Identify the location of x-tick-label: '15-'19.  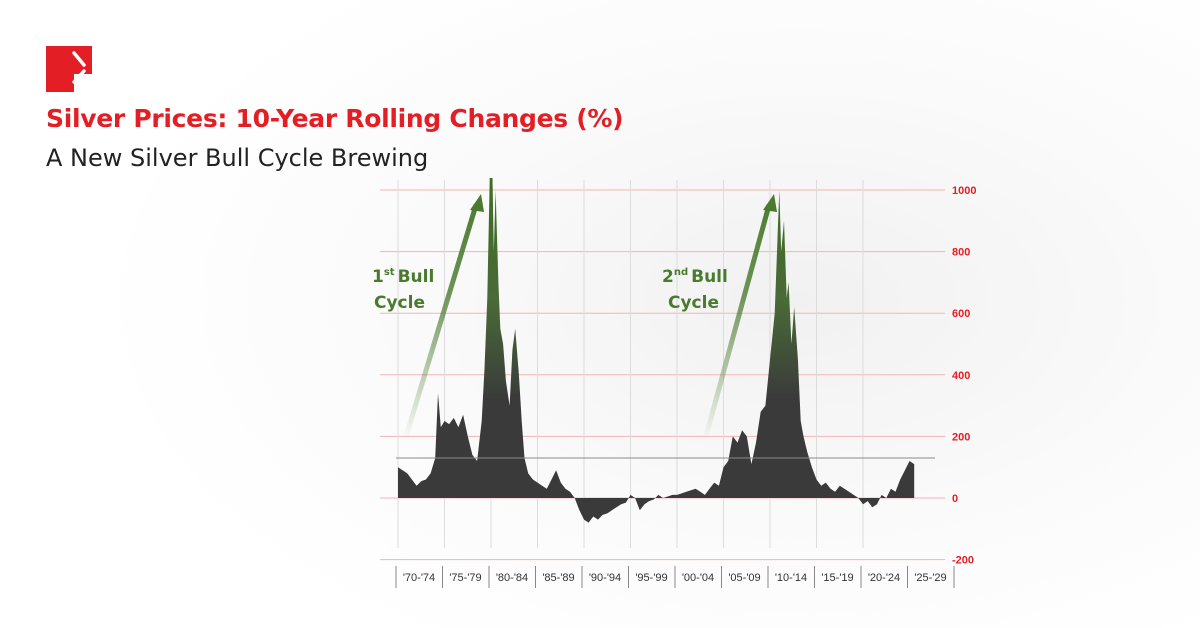
(837, 578).